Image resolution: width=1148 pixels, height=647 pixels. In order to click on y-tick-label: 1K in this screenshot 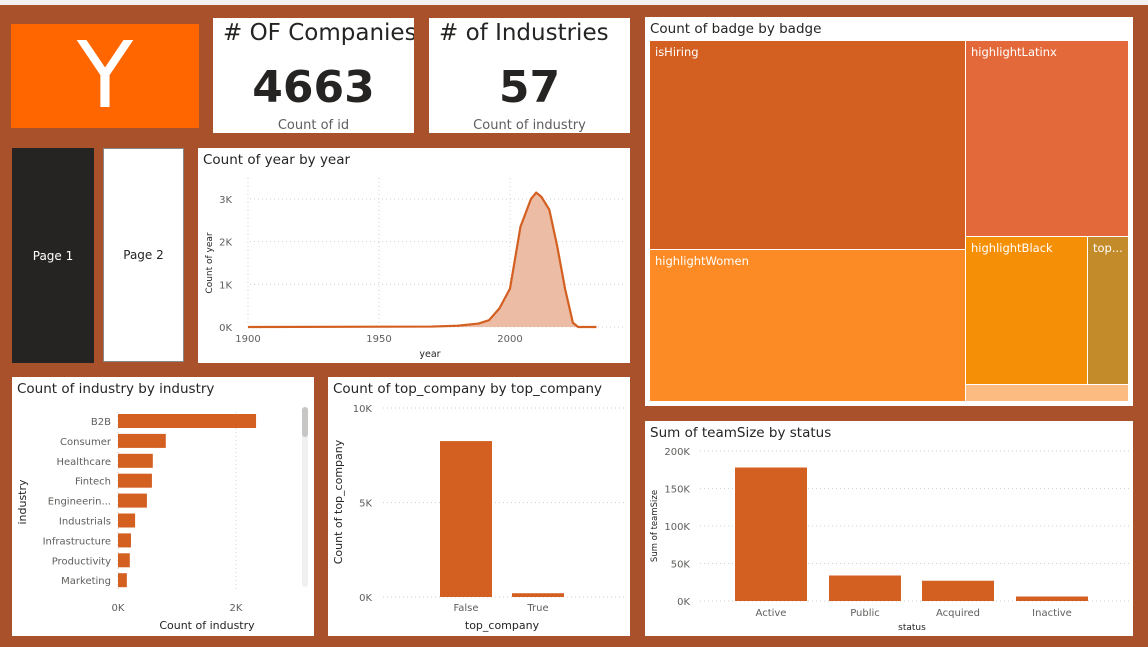, I will do `click(225, 285)`.